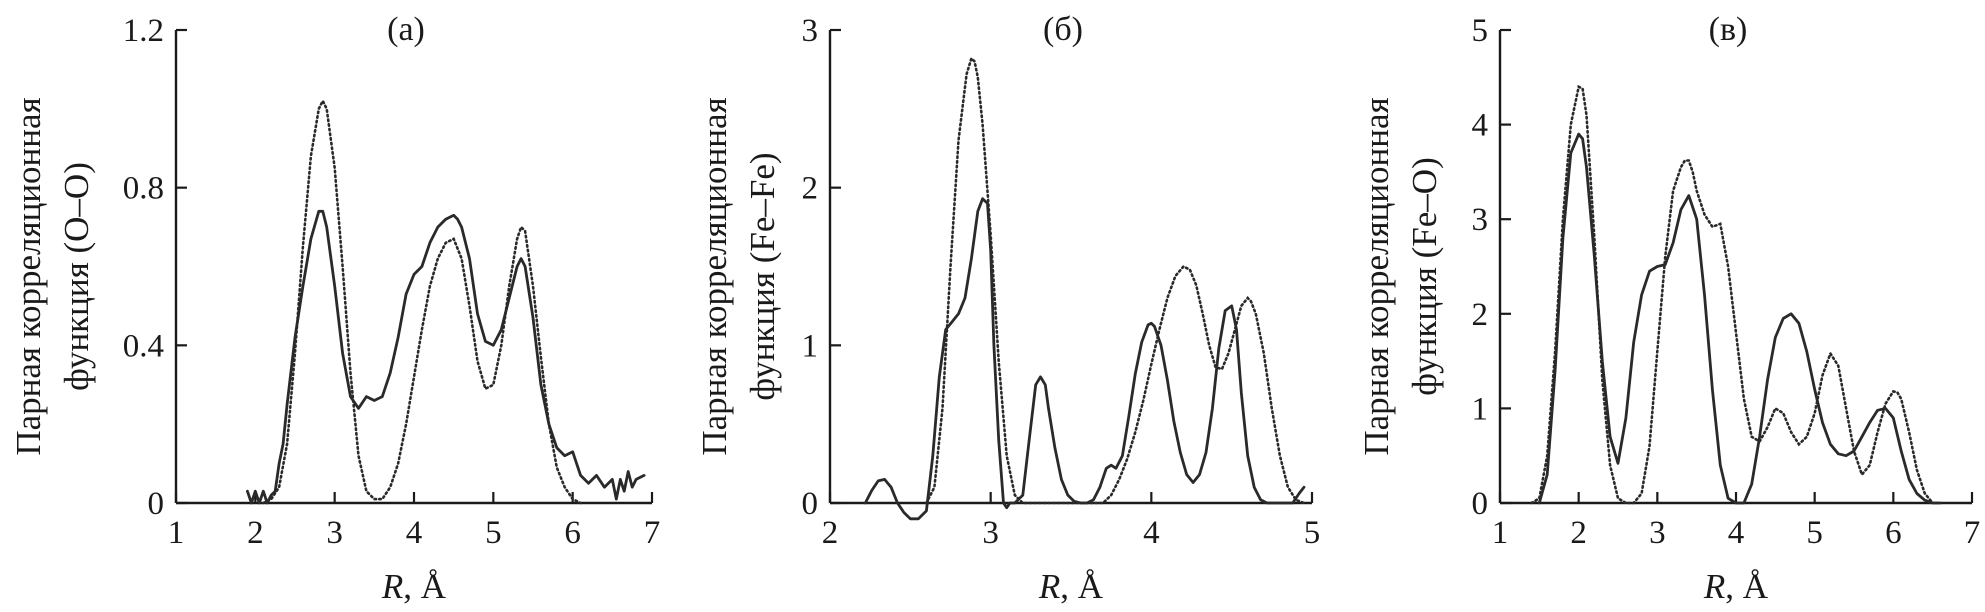  I want to click on y-tick-label: 5, so click(1480, 31).